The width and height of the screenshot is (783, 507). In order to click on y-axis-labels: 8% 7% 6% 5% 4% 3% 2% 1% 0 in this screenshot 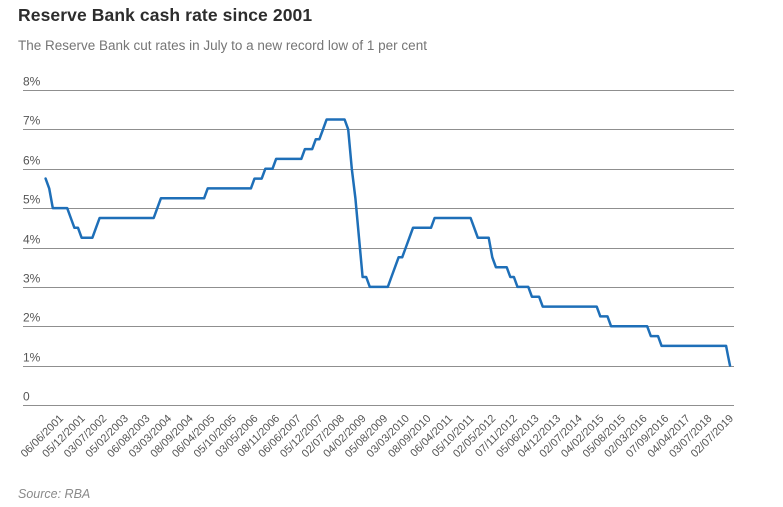, I will do `click(32, 239)`.